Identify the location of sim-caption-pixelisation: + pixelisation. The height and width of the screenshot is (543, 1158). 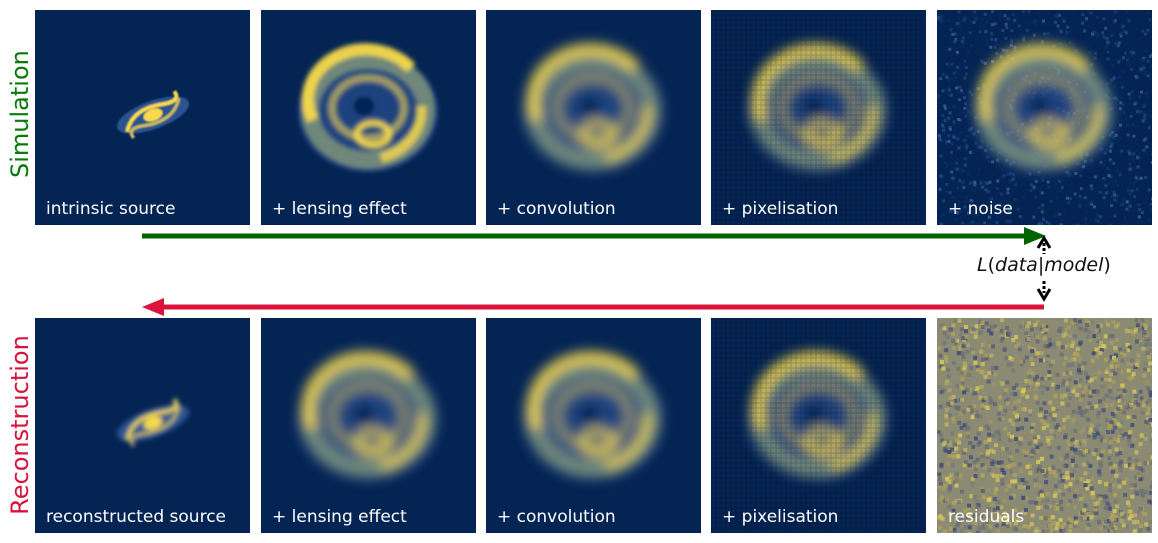
(780, 209).